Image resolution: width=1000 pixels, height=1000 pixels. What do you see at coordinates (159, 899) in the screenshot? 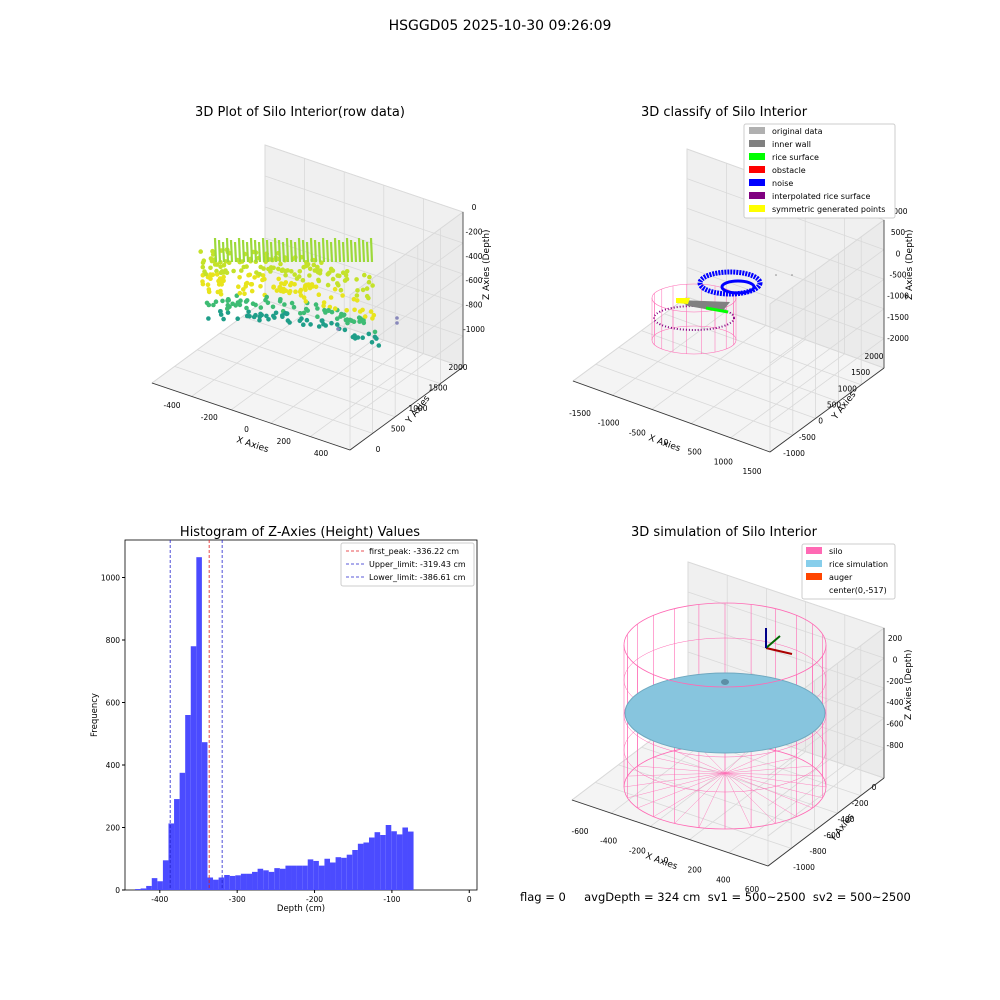
I see `histogram-x-tick-label: -400` at bounding box center [159, 899].